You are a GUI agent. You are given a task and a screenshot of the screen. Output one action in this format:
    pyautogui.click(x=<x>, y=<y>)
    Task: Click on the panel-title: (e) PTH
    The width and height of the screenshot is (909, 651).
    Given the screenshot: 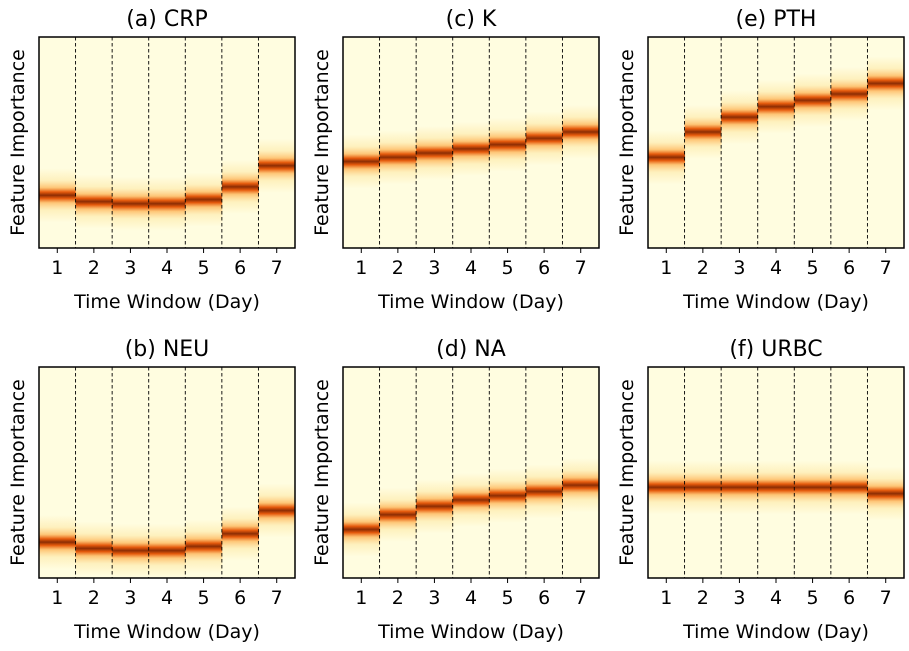 What is the action you would take?
    pyautogui.click(x=776, y=19)
    